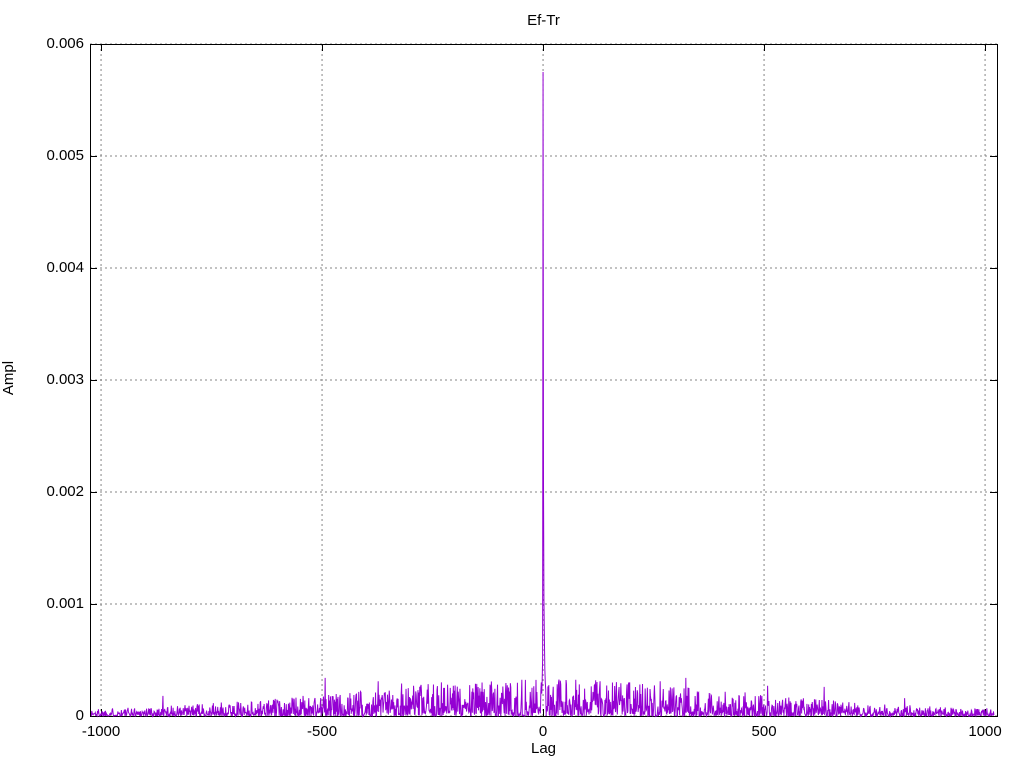 The width and height of the screenshot is (1024, 768). I want to click on y-tick-label: 0.004, so click(65, 267).